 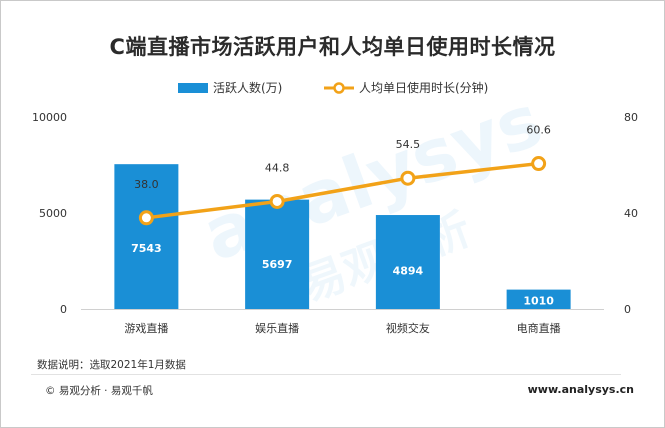 I want to click on y-left-tick-label: 5000, so click(x=53, y=213).